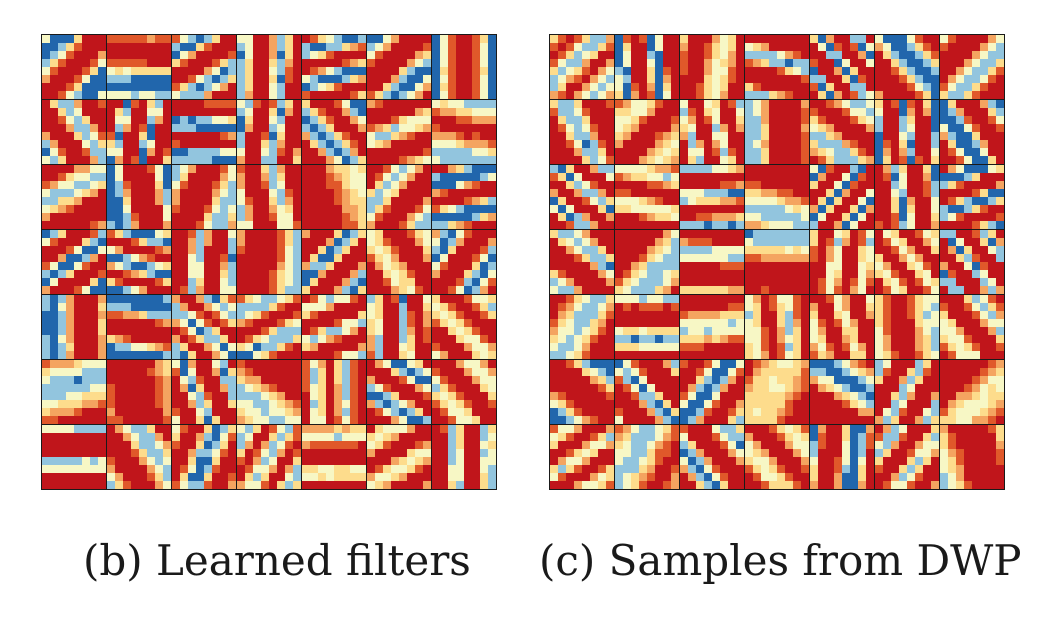 Image resolution: width=1042 pixels, height=620 pixels. Describe the element at coordinates (780, 560) in the screenshot. I see `panel-caption: (c) Samples from DWP` at that location.